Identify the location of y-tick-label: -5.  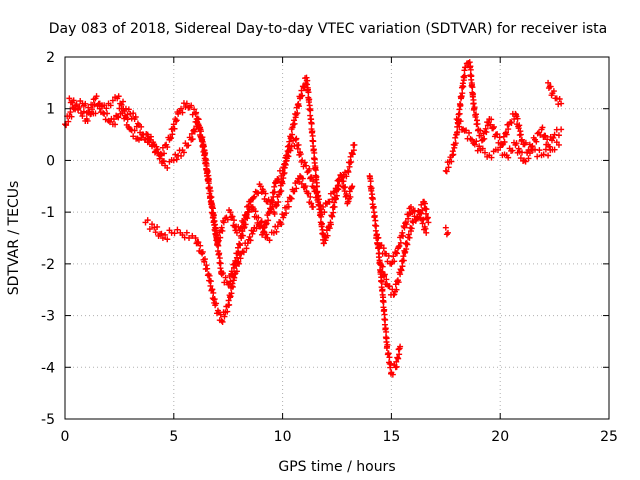
(48, 420).